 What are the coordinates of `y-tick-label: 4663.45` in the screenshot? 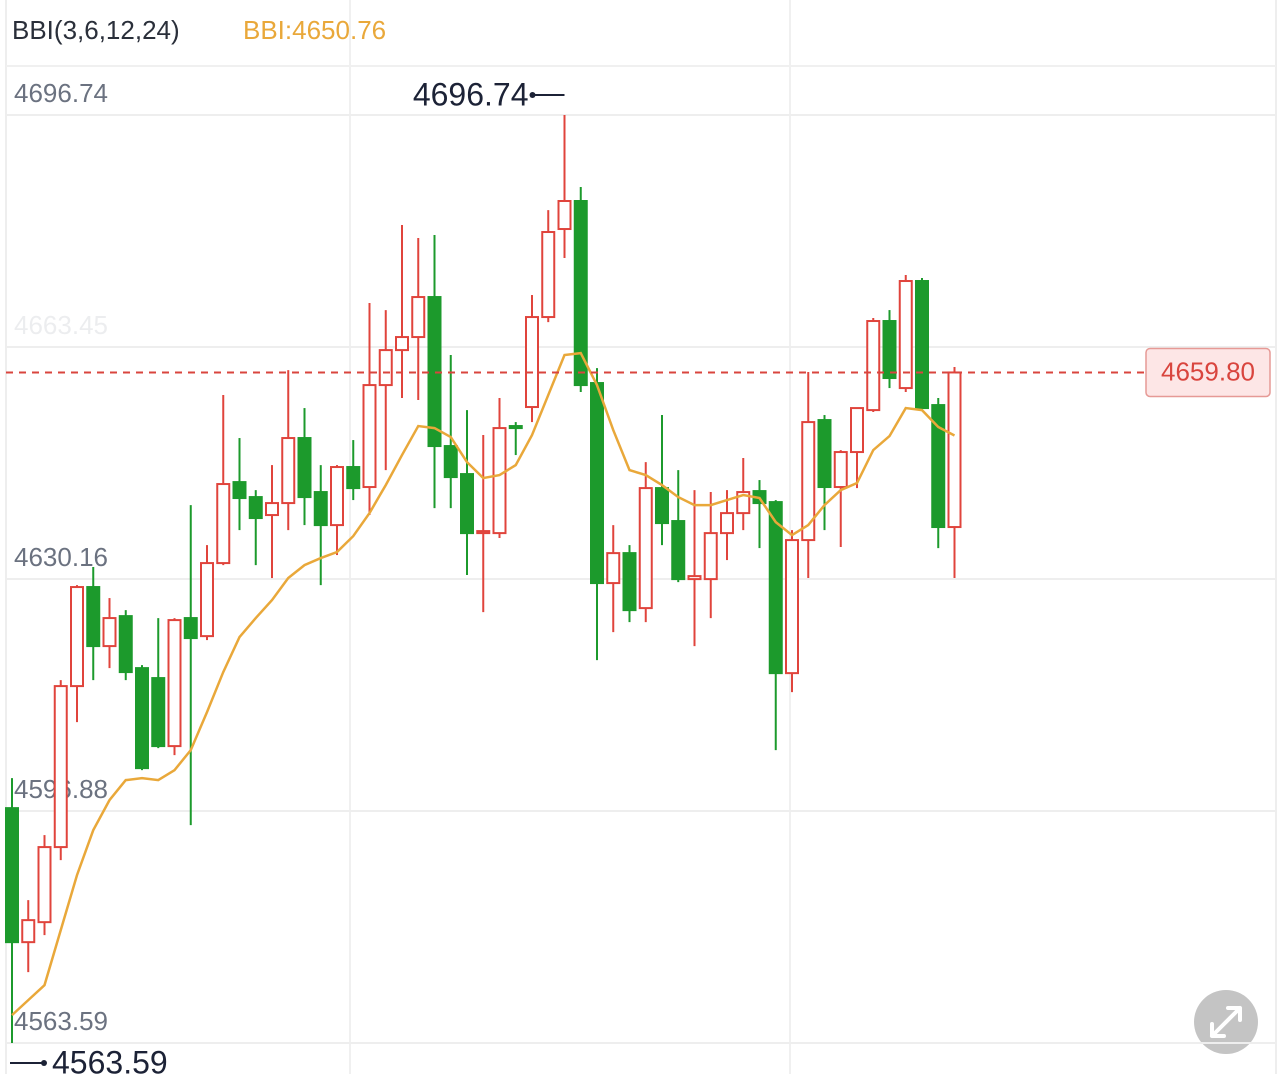 It's located at (61, 325).